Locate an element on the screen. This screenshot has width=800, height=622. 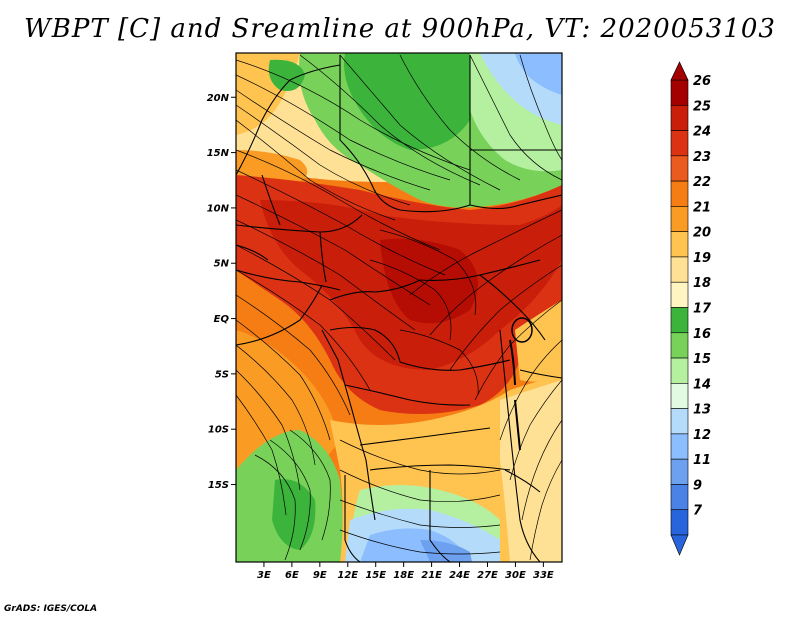
lon-tick-label: 24E is located at coordinates (459, 575).